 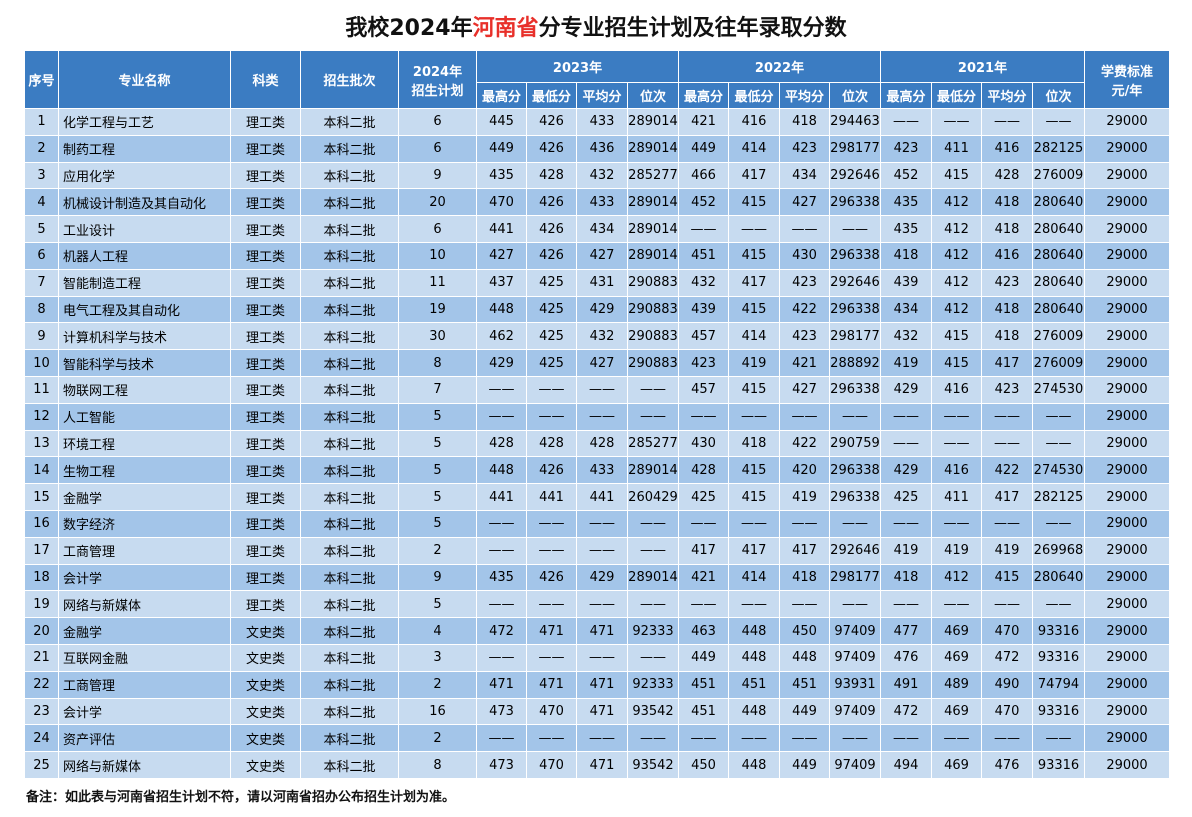 What do you see at coordinates (1007, 148) in the screenshot?
I see `cell: 416` at bounding box center [1007, 148].